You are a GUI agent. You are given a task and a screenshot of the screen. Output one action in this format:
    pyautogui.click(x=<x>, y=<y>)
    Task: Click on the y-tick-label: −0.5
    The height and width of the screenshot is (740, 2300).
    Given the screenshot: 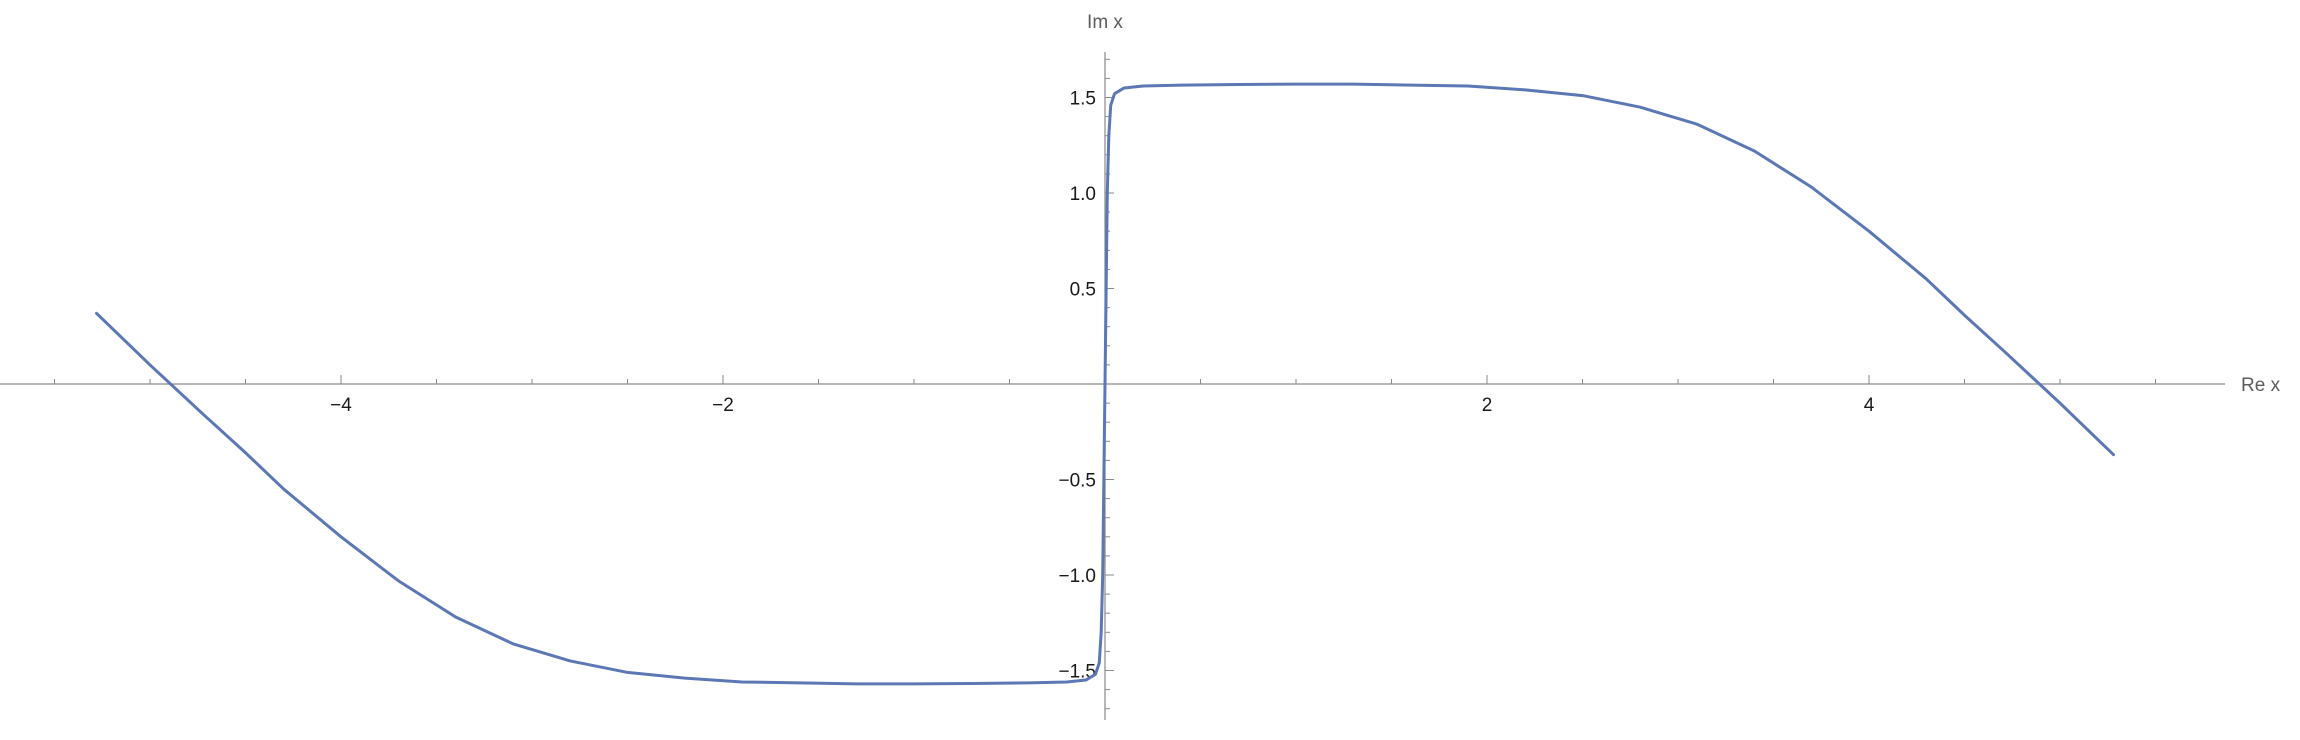 What is the action you would take?
    pyautogui.click(x=1077, y=481)
    